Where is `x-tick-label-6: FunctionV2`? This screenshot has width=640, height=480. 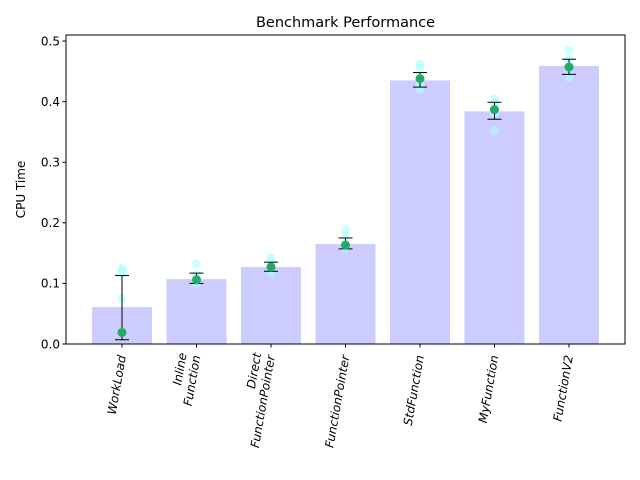
x-tick-label-6: FunctionV2 is located at coordinates (563, 388).